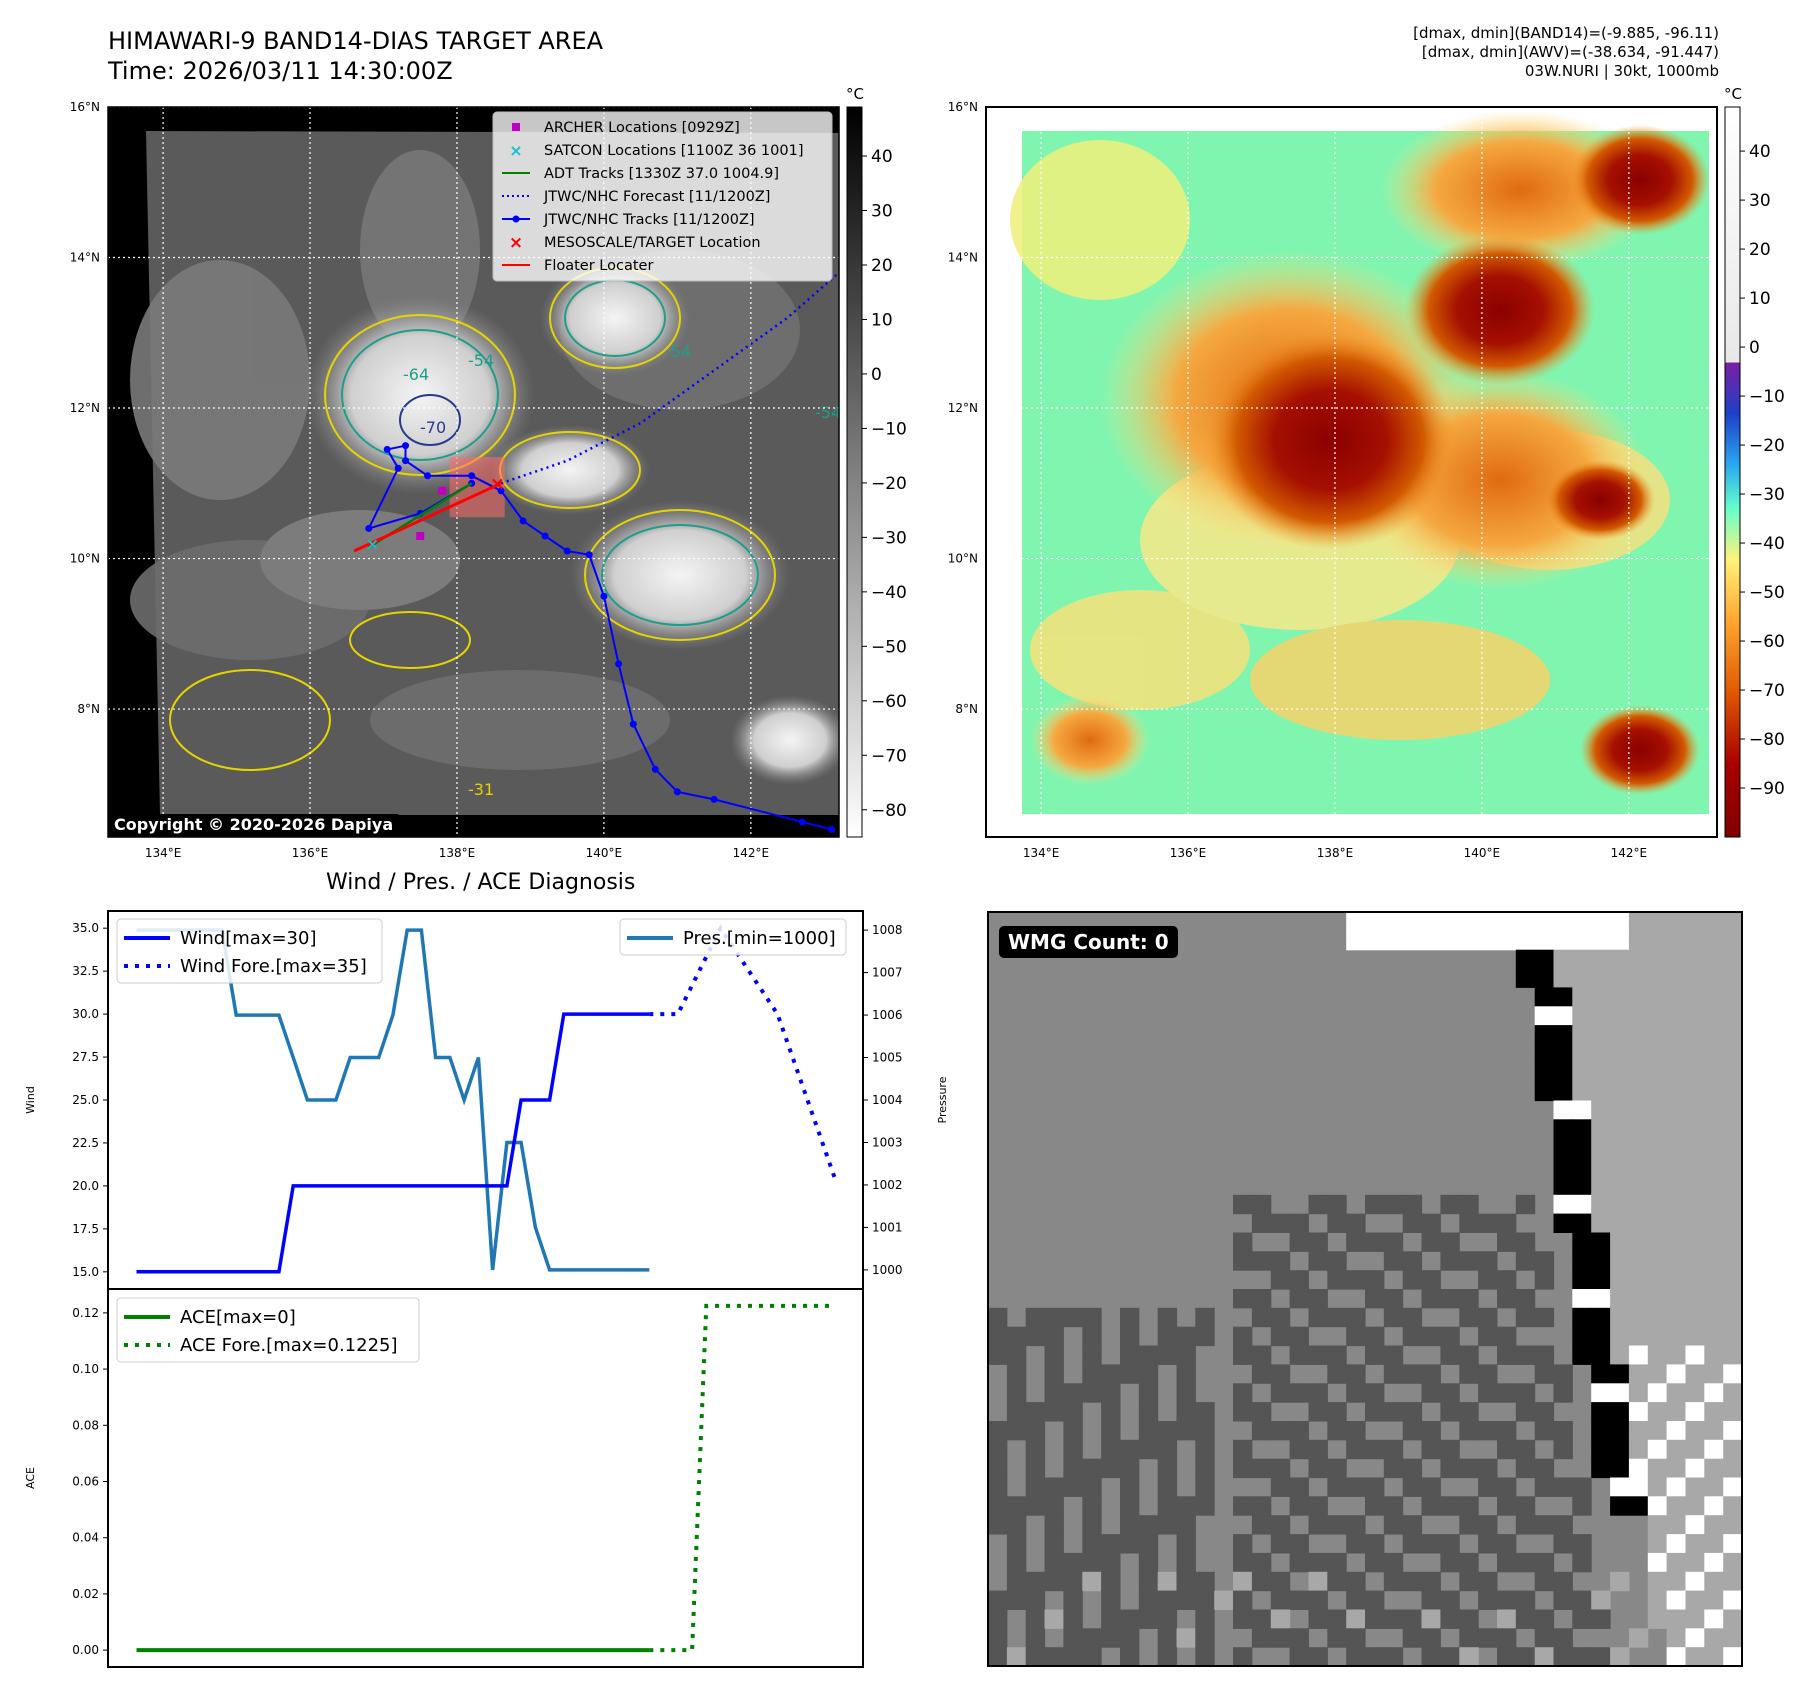  Describe the element at coordinates (406, 446) in the screenshot. I see `jtwc-track-point` at that location.